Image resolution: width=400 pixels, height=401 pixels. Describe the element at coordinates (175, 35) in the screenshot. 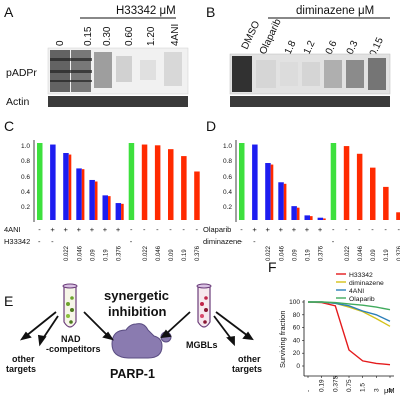

I see `lane-a-5: 4ANI` at that location.